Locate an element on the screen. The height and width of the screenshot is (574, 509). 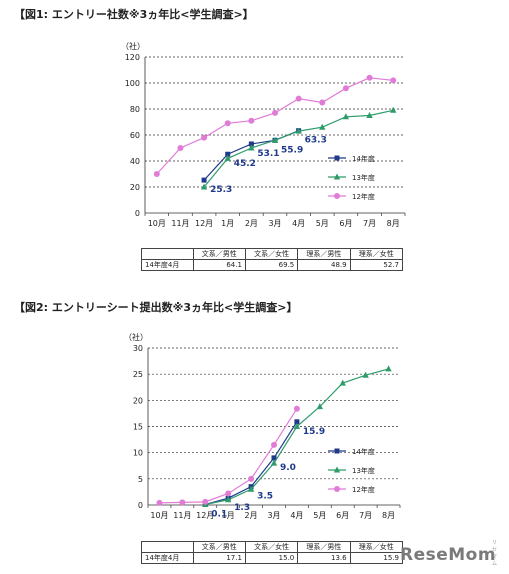
x-tick-label: 10月 is located at coordinates (159, 515).